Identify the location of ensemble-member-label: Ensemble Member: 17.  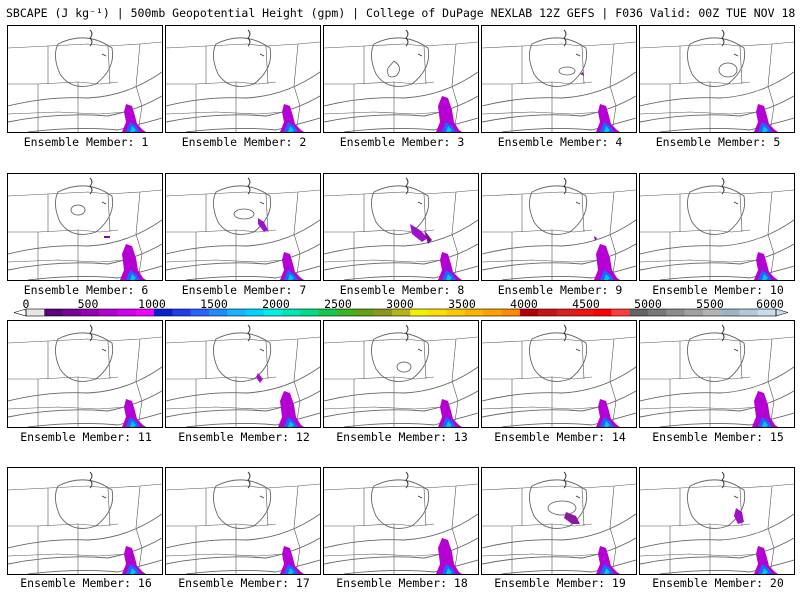
(244, 583).